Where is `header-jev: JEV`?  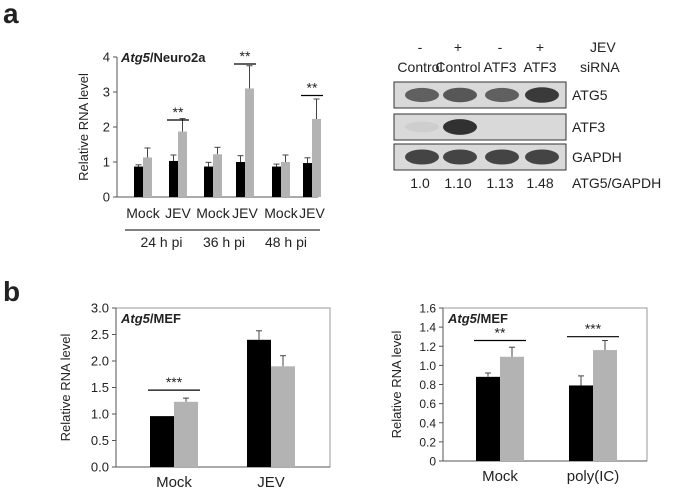
header-jev: JEV is located at coordinates (603, 47).